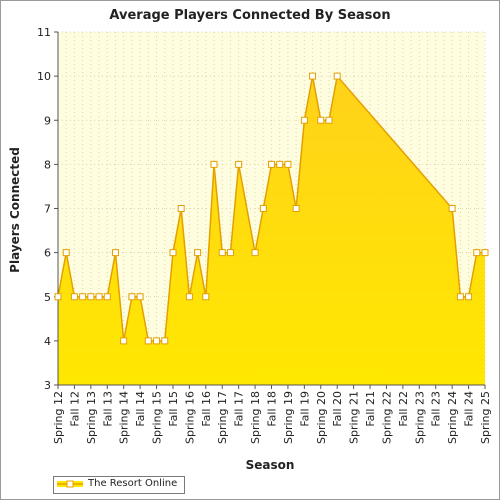 The image size is (500, 500). What do you see at coordinates (140, 409) in the screenshot?
I see `x-tick-label: Fall 14` at bounding box center [140, 409].